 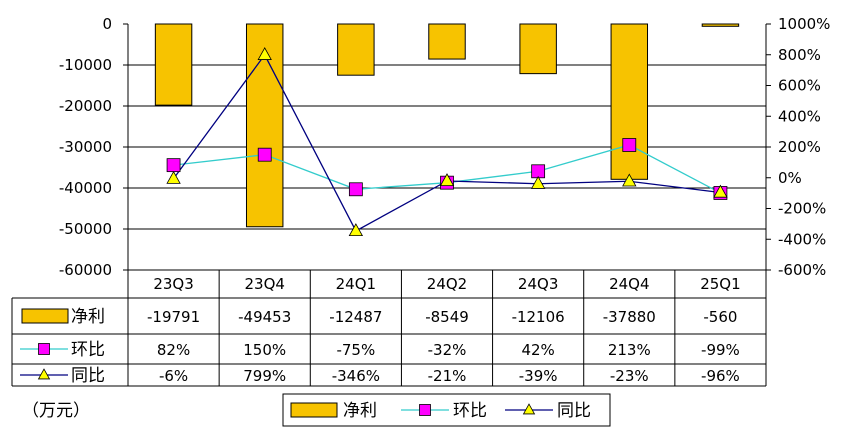 I want to click on legend-label: 环比, so click(x=470, y=411).